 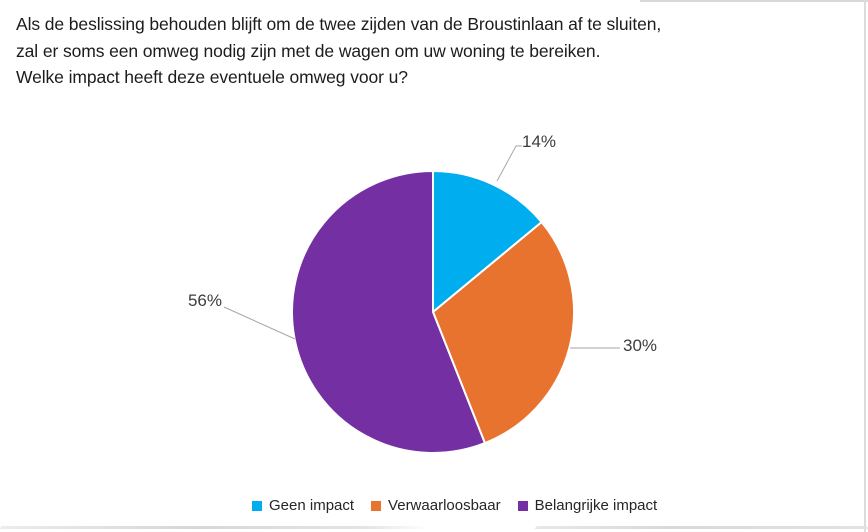 What do you see at coordinates (444, 505) in the screenshot?
I see `legend-label: Verwaarloosbaar` at bounding box center [444, 505].